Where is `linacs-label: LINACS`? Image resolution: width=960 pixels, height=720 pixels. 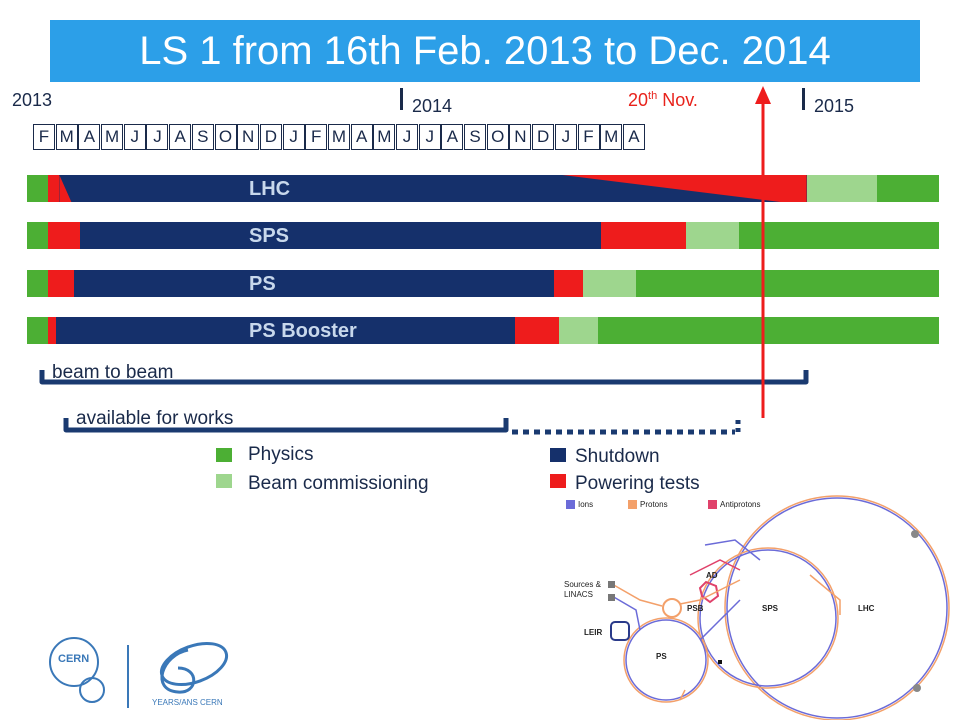 linacs-label: LINACS is located at coordinates (578, 594).